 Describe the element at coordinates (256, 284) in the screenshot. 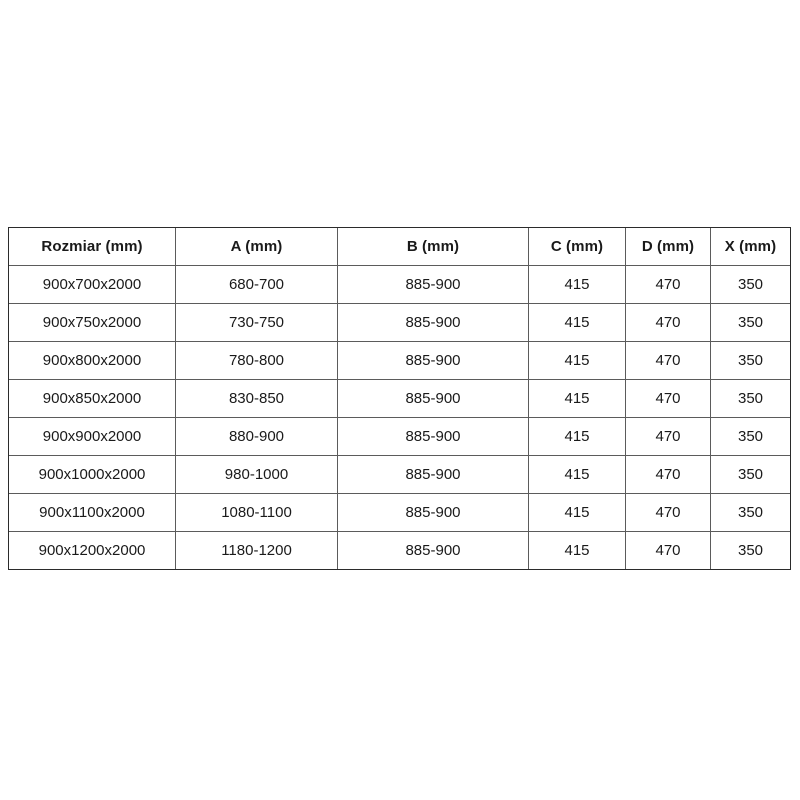

I see `cell-a: 680-700` at that location.